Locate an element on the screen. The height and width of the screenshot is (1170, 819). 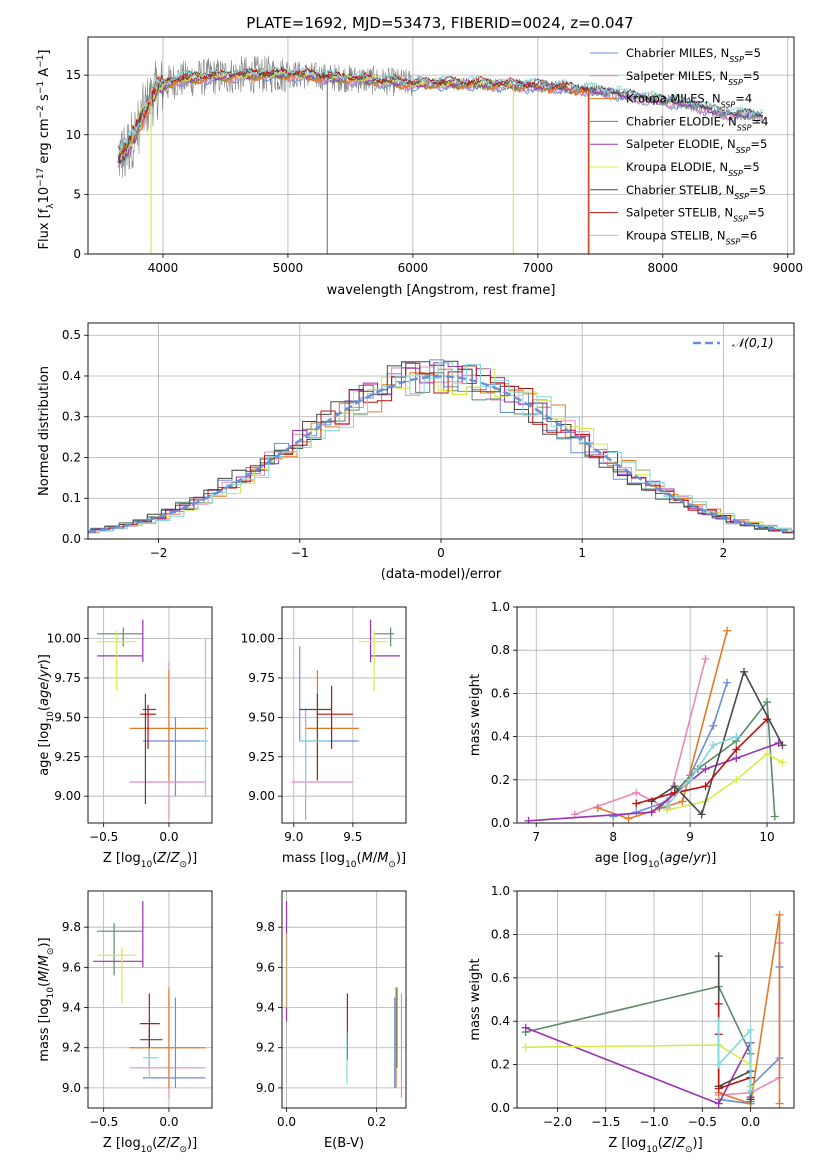
spectrum-plot-area is located at coordinates (440, 154).